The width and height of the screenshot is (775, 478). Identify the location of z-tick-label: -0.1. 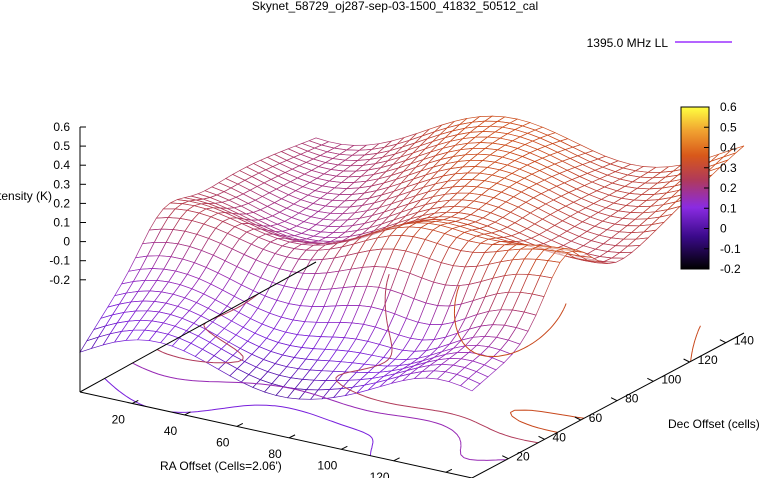
(59, 261).